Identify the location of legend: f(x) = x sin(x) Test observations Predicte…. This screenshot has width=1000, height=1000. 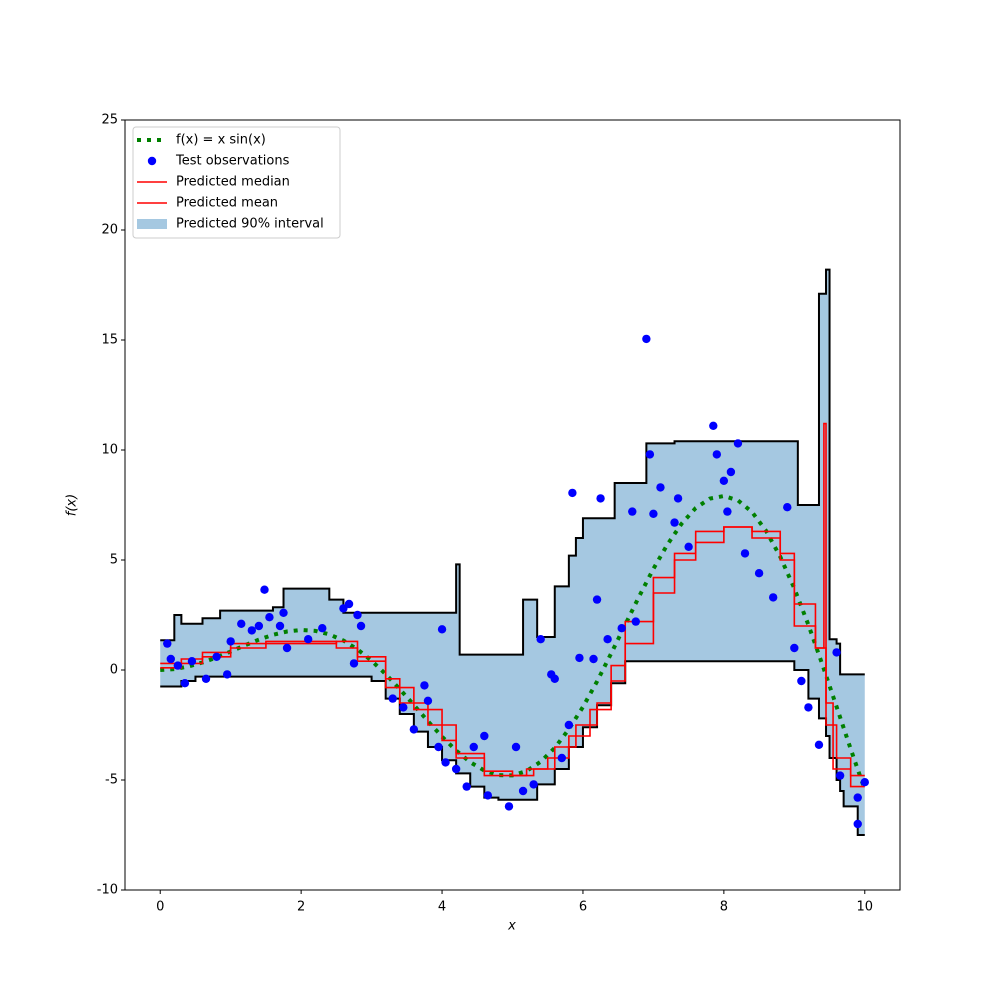
(236, 182).